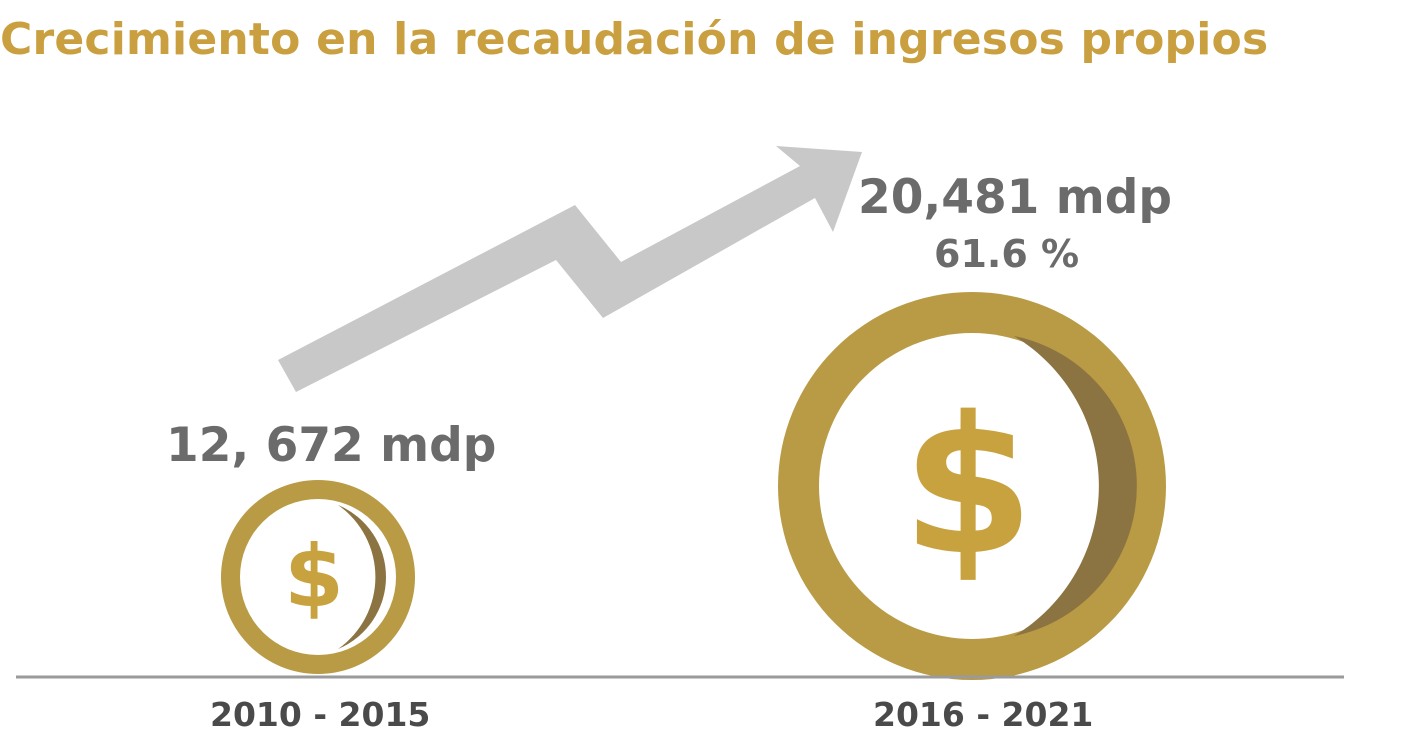 The image size is (1412, 734). I want to click on dollar-sign-small: $, so click(314, 577).